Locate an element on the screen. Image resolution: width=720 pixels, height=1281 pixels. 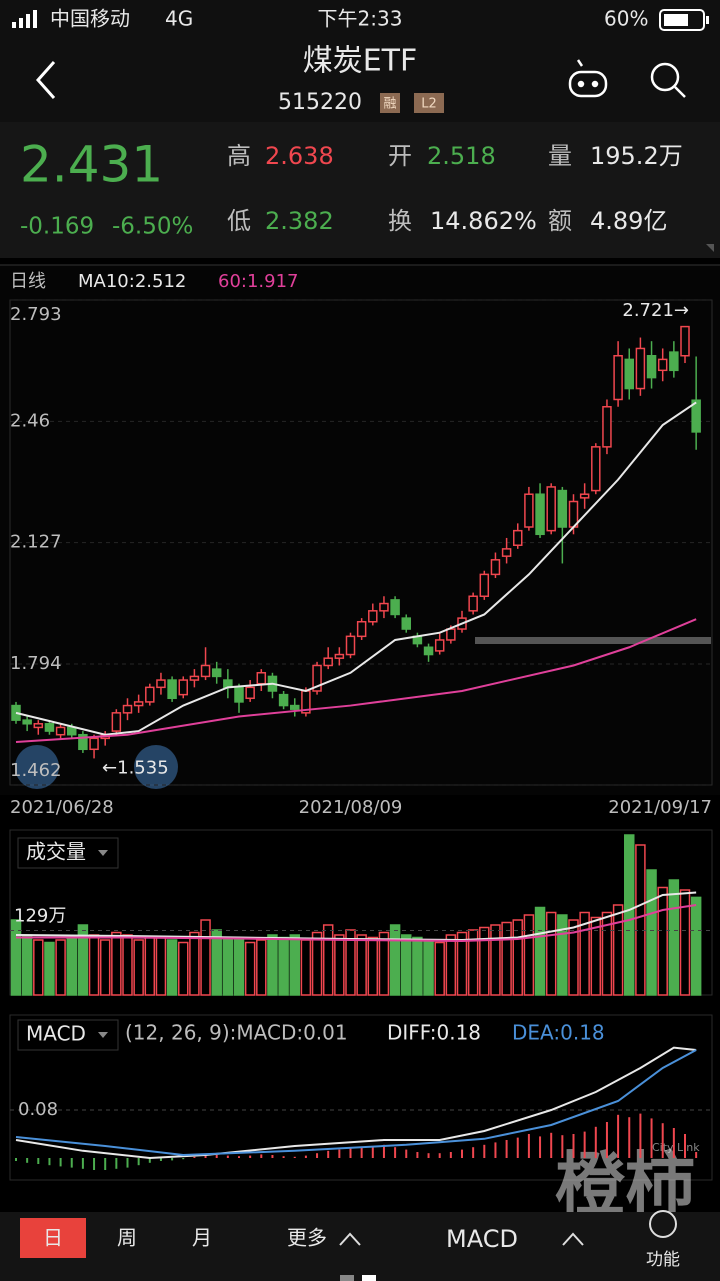
search-icon is located at coordinates (668, 80).